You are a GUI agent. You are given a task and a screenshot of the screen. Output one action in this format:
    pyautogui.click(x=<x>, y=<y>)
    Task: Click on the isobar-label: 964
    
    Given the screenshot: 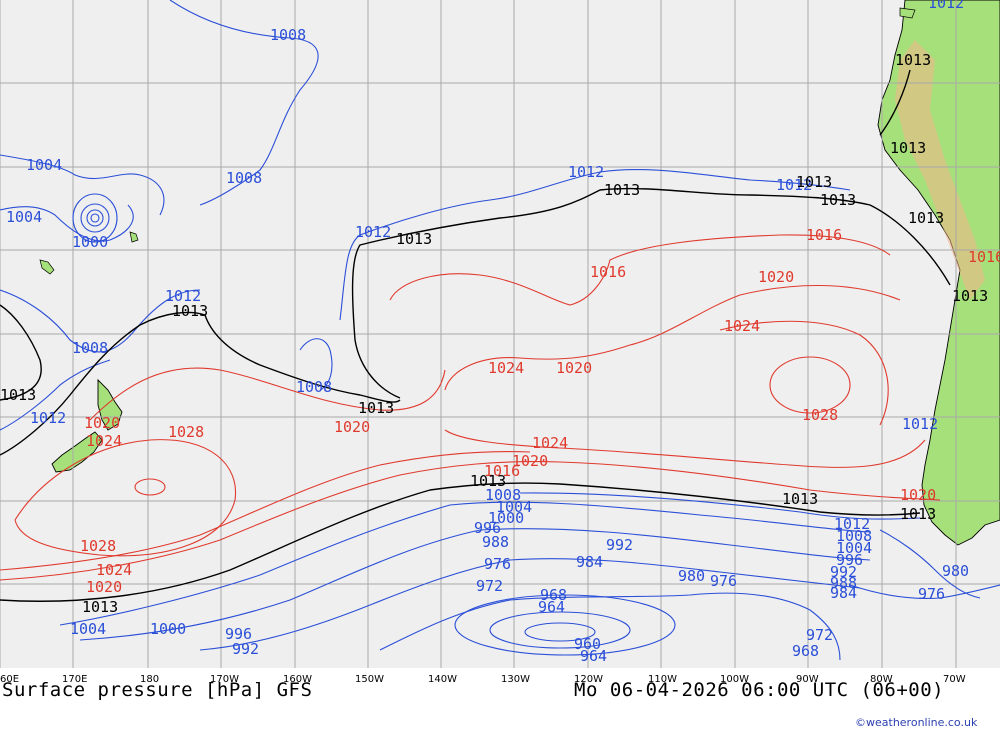 What is the action you would take?
    pyautogui.click(x=551, y=607)
    